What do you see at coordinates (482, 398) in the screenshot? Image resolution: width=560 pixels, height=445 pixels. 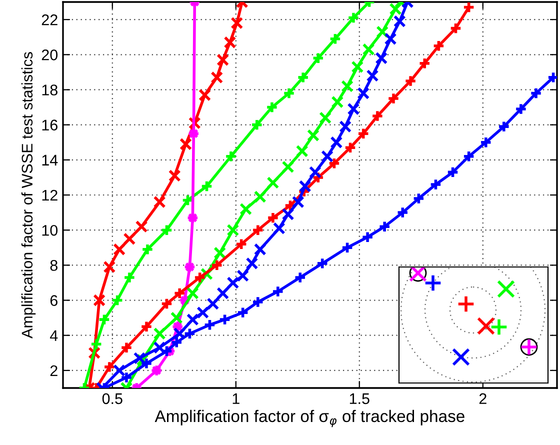 I see `x-tick-label: 2` at bounding box center [482, 398].